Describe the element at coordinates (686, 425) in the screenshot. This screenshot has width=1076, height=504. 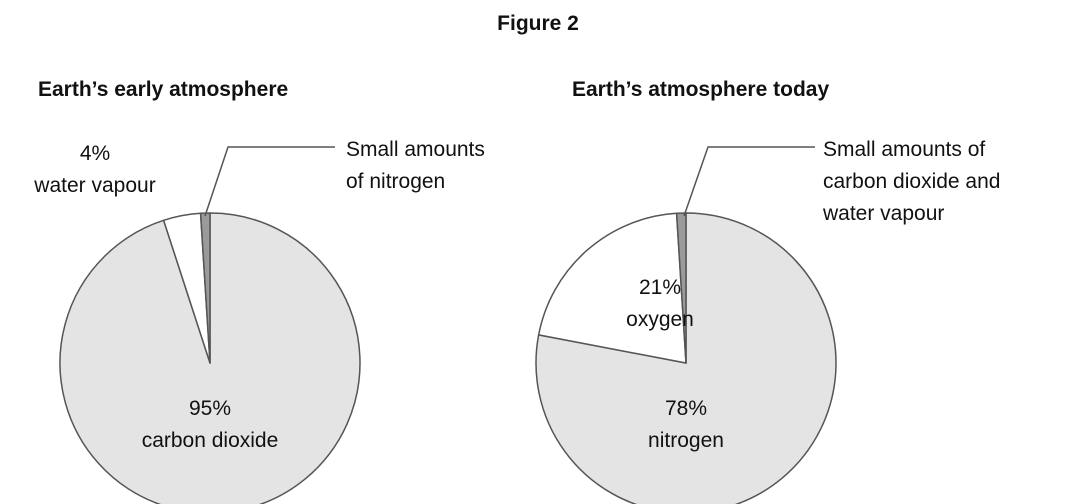
I see `slice-label: 78% nitrogen` at that location.